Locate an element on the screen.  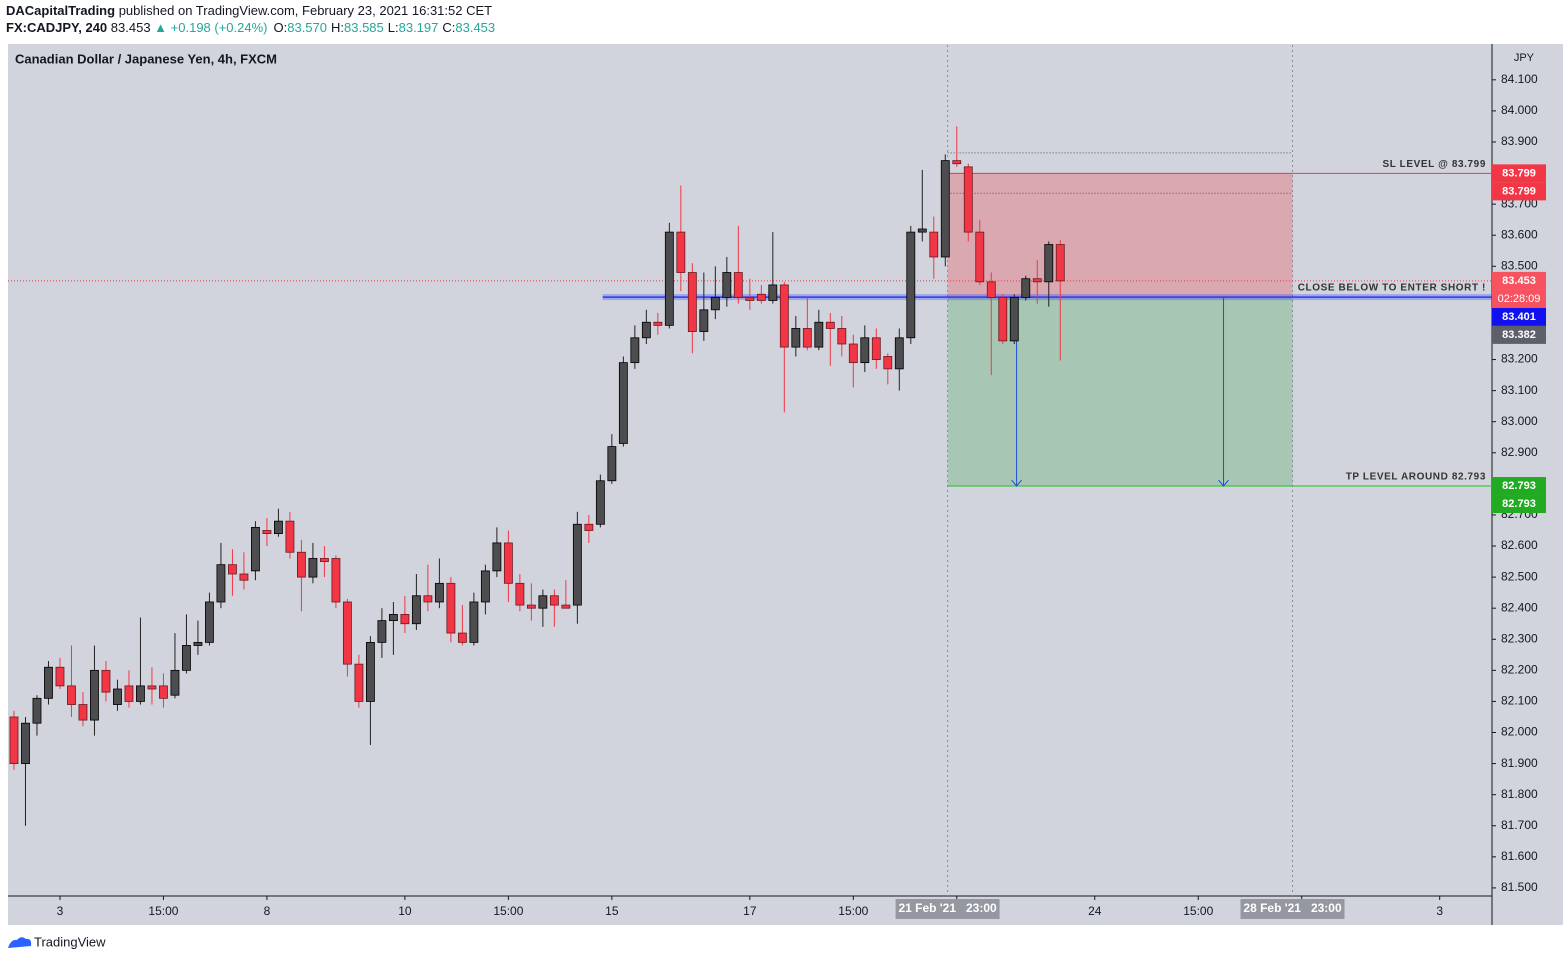
brand: TradingView is located at coordinates (70, 941).